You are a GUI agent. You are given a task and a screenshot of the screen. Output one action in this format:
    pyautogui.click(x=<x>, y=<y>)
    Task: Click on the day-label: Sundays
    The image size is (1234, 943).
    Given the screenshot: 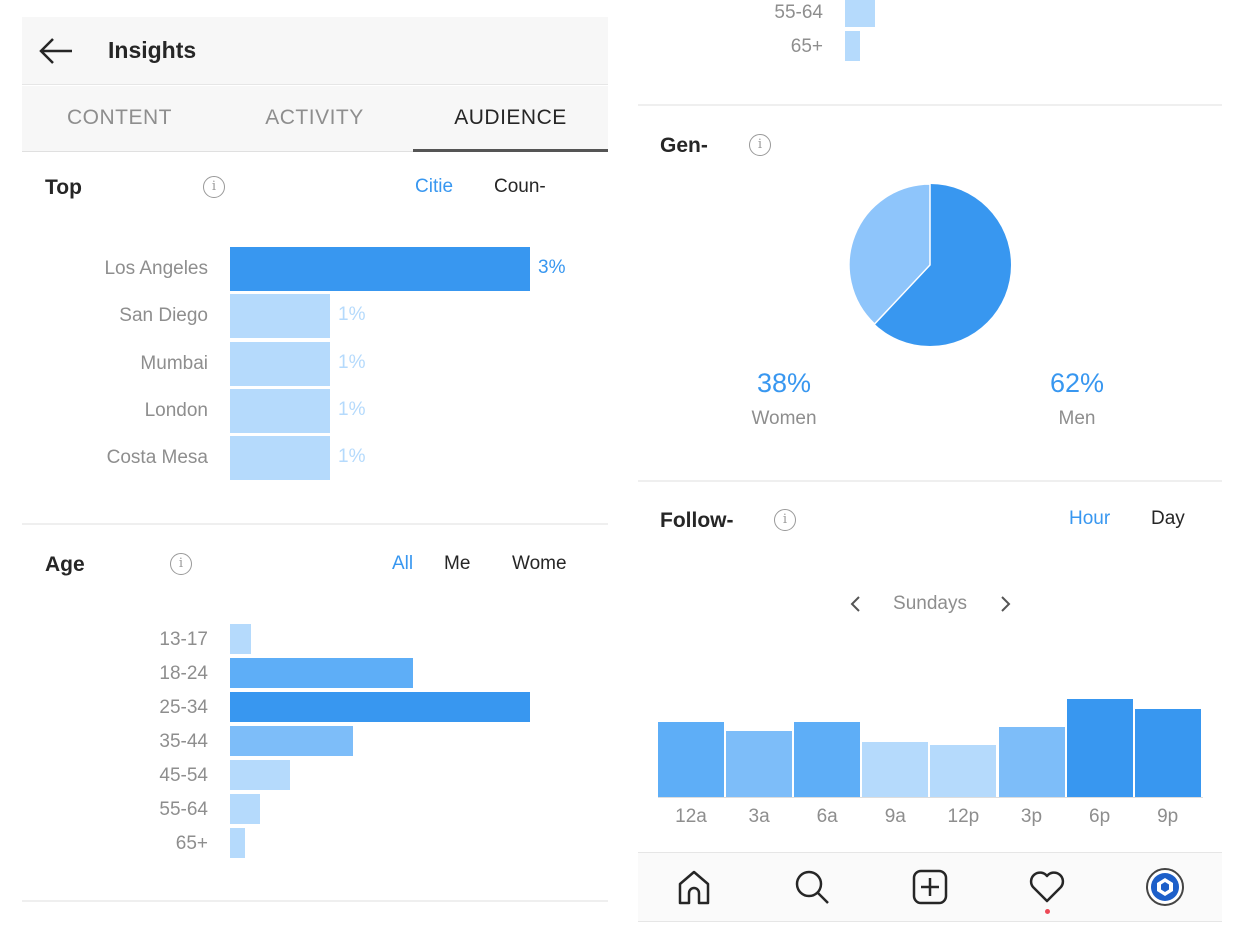 What is the action you would take?
    pyautogui.click(x=930, y=603)
    